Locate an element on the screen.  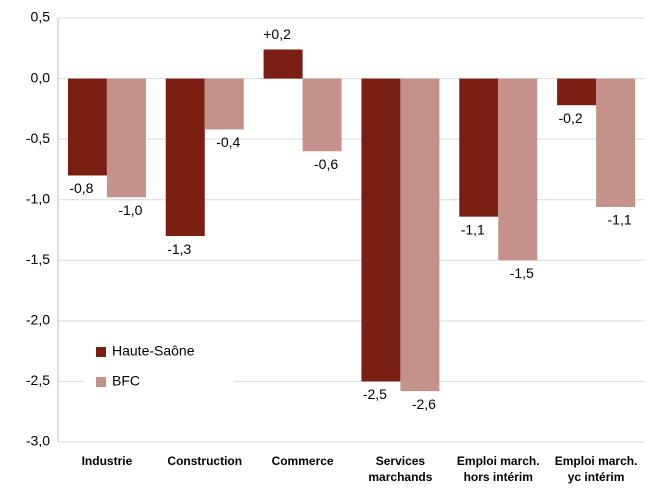
legend-label: Haute-Saône is located at coordinates (153, 351).